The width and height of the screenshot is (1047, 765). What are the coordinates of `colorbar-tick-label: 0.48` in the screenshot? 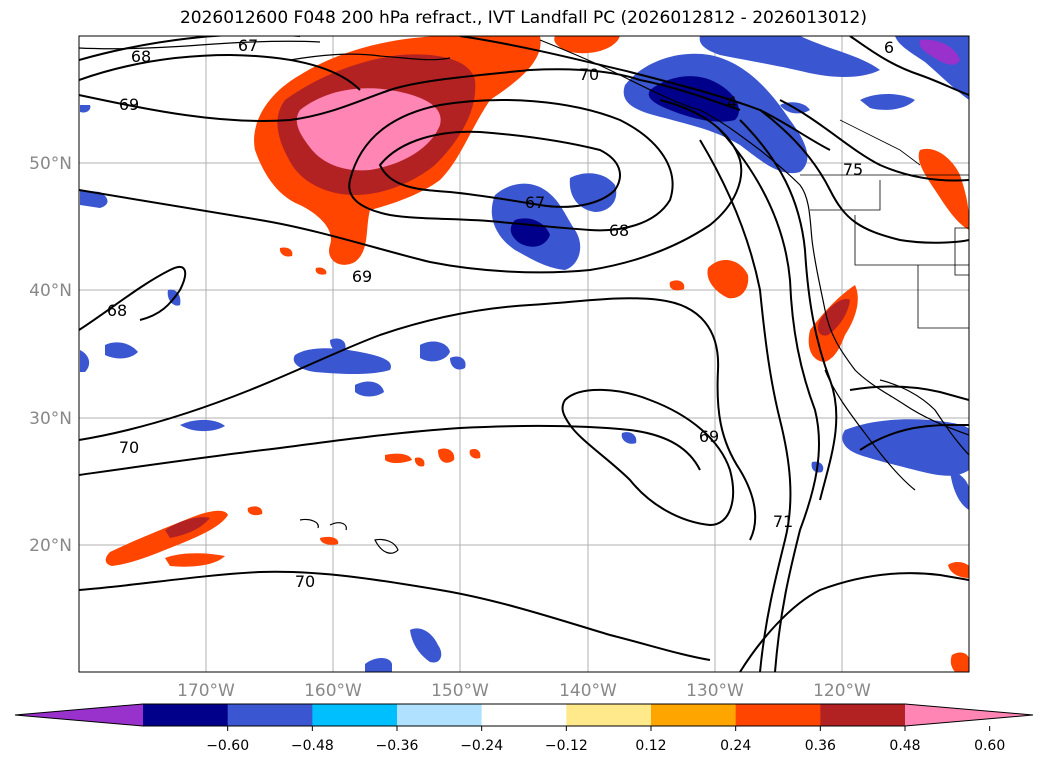 It's located at (904, 746).